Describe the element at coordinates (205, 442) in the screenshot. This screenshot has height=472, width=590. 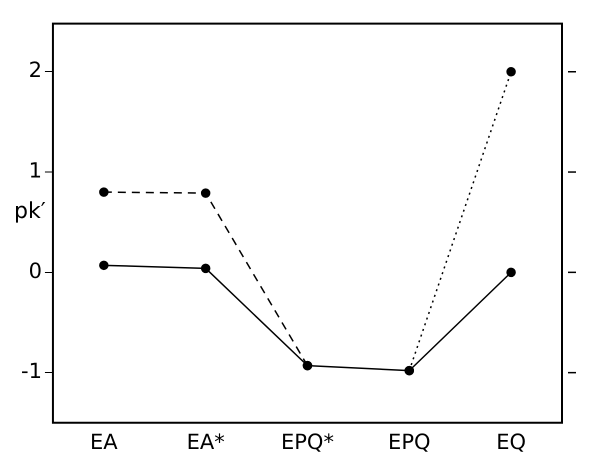
I see `x-tick-label: EA*` at that location.